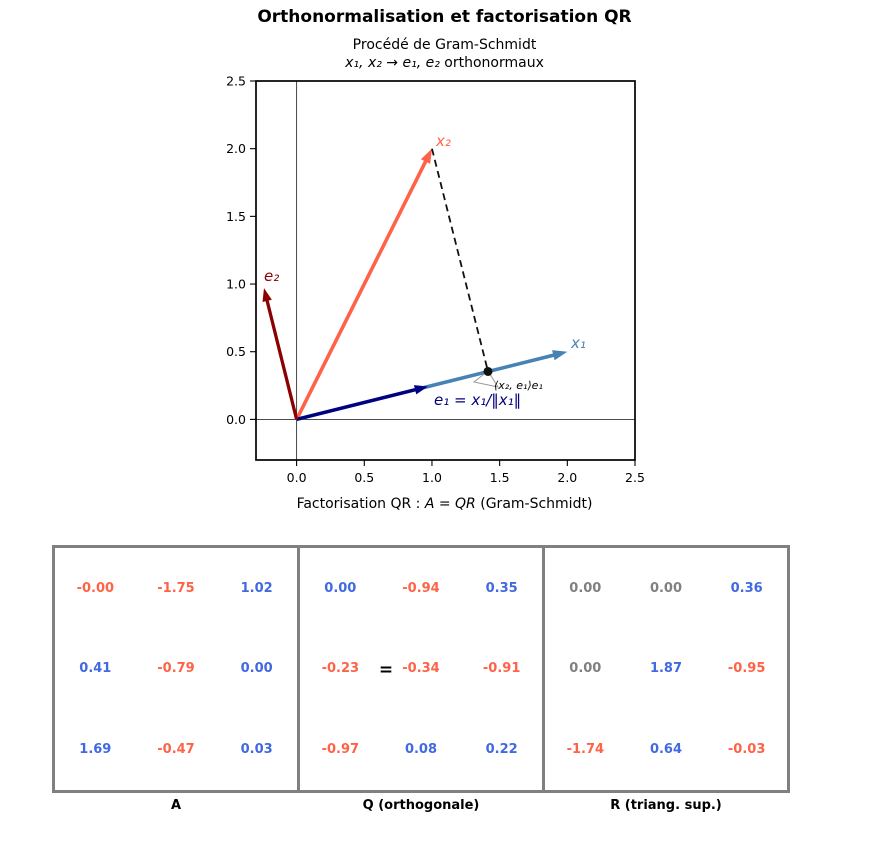  I want to click on projection-label: ⟨x₂, e₁⟩e₁, so click(518, 385).